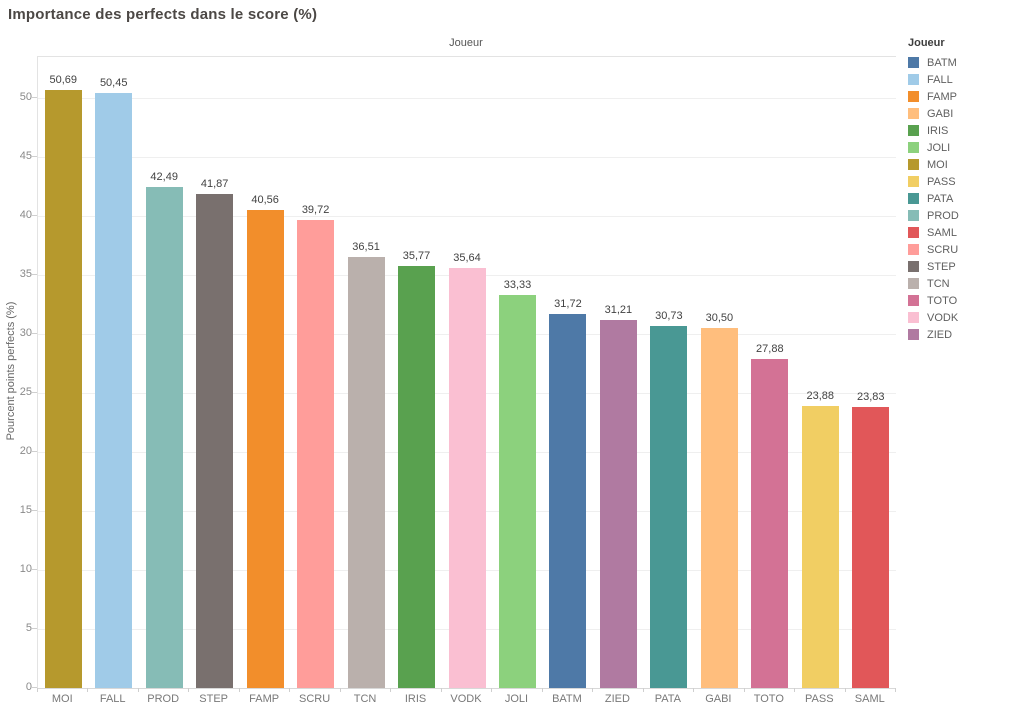 This screenshot has width=1024, height=703. I want to click on bar-value-moi: 50,69, so click(63, 80).